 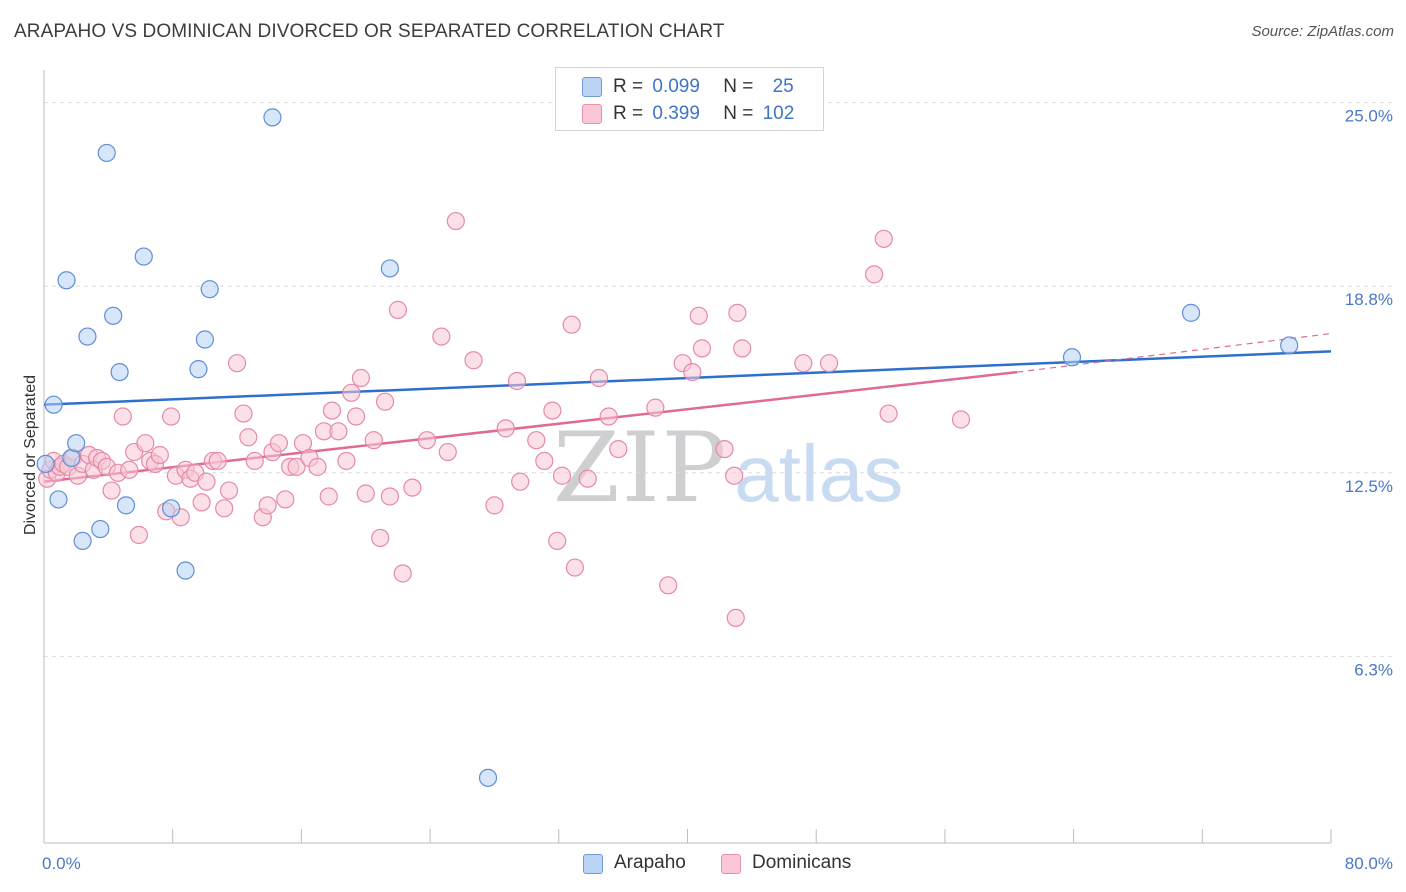 What do you see at coordinates (1369, 863) in the screenshot?
I see `x-tick-label: 80.0%` at bounding box center [1369, 863].